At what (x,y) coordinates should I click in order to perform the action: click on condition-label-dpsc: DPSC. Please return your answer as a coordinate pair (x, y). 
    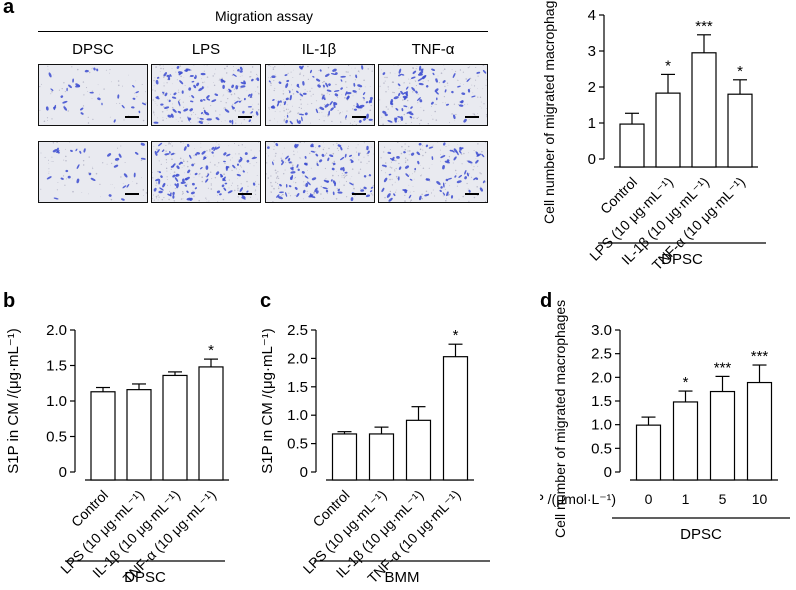
    Looking at the image, I should click on (93, 49).